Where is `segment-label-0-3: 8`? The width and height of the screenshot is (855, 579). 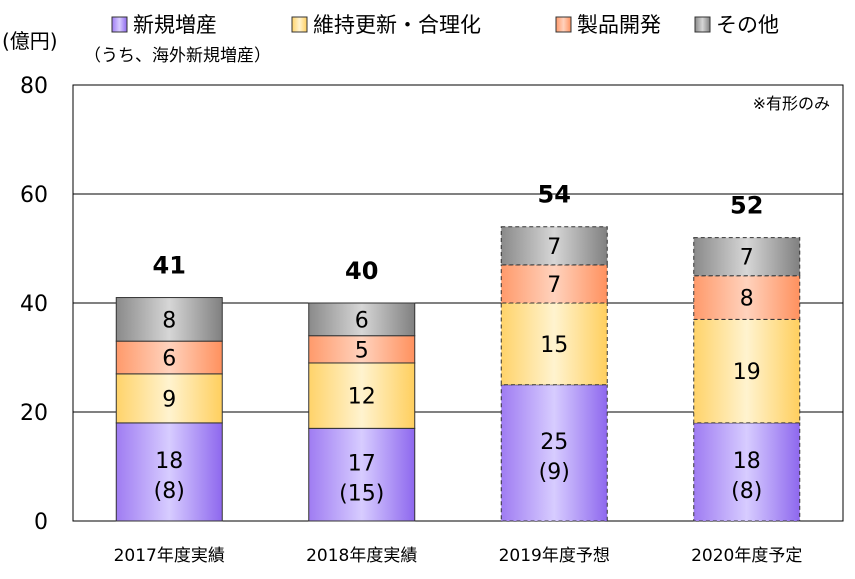
segment-label-0-3: 8 is located at coordinates (169, 320).